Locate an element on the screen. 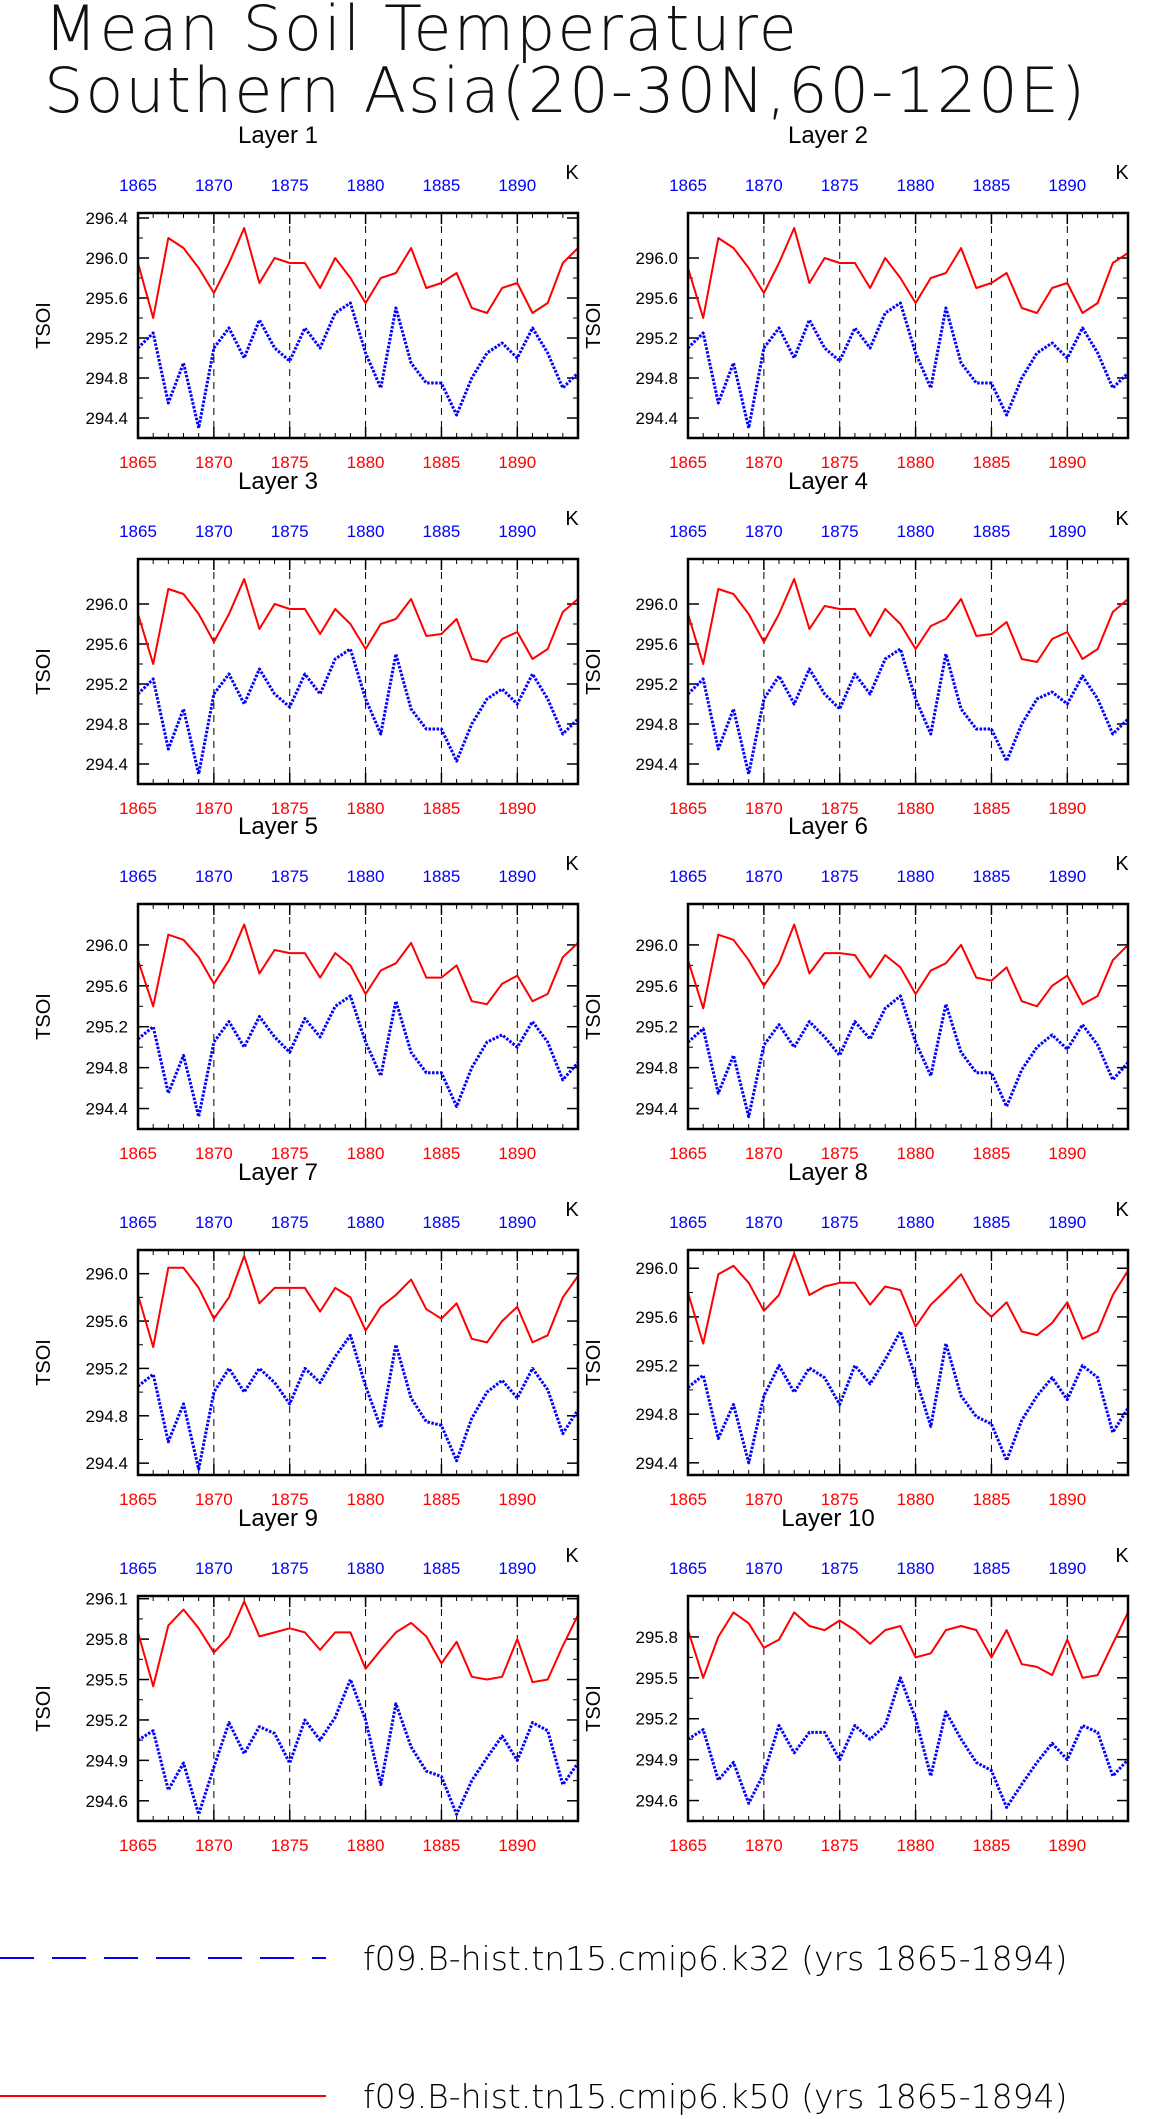 The width and height of the screenshot is (1155, 2119). panel-title: Layer 6 is located at coordinates (828, 826).